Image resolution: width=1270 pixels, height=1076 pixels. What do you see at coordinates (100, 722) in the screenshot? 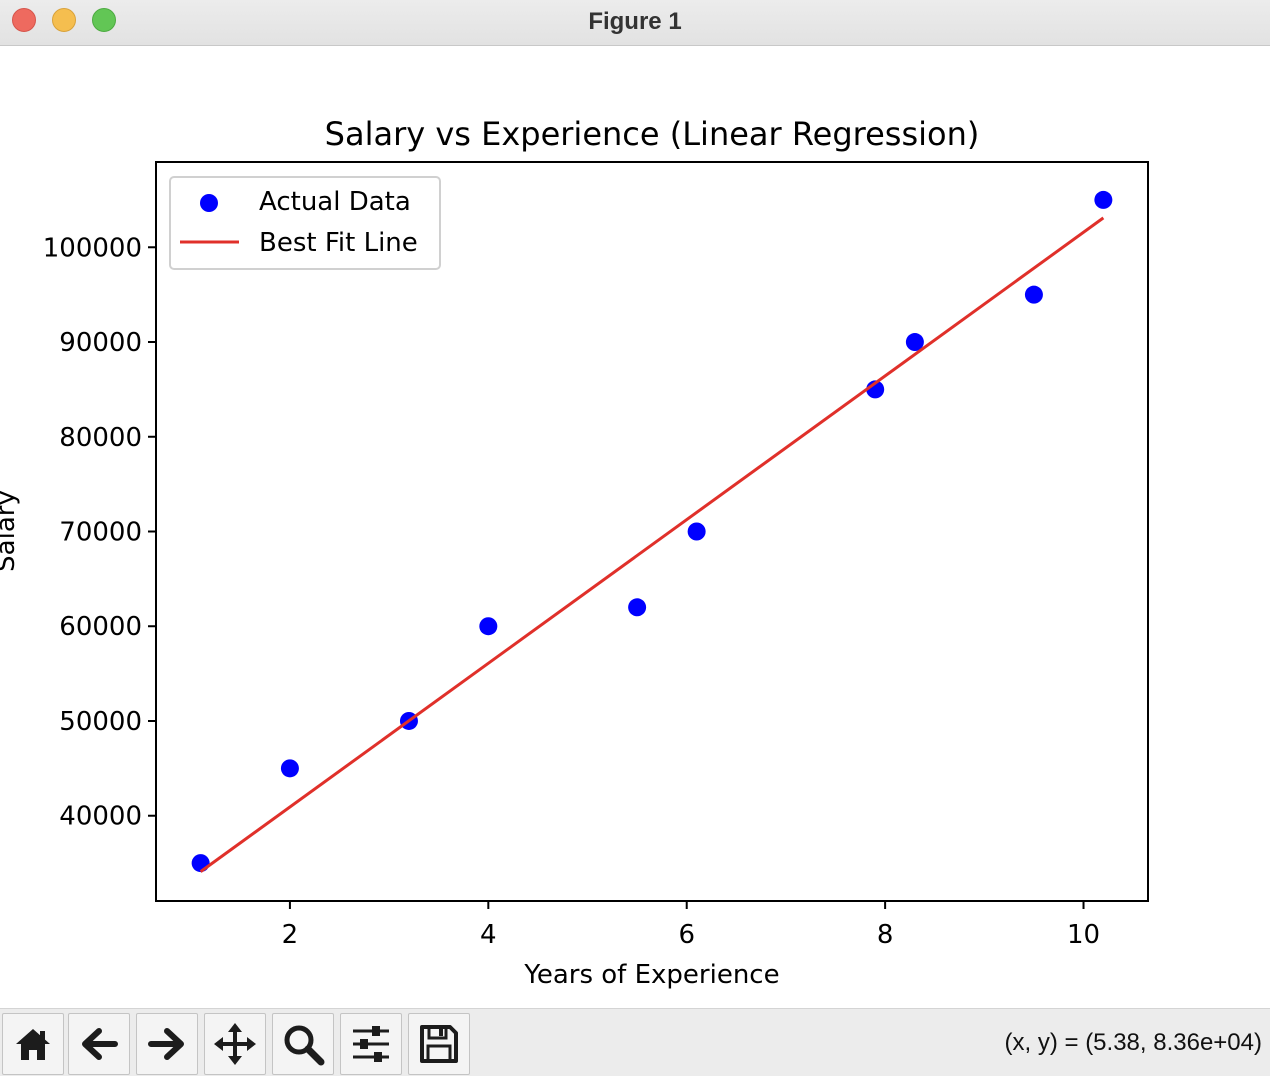
I see `y-tick-label: 50000` at bounding box center [100, 722].